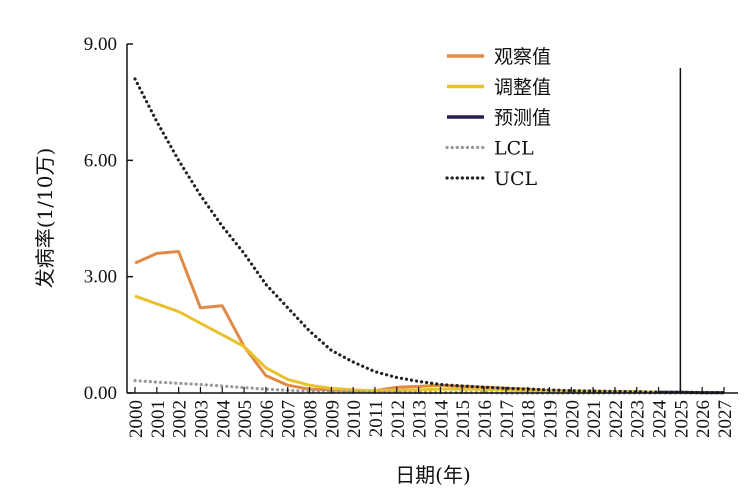 This screenshot has height=499, width=749. What do you see at coordinates (463, 419) in the screenshot?
I see `x-tick-label: 2015` at bounding box center [463, 419].